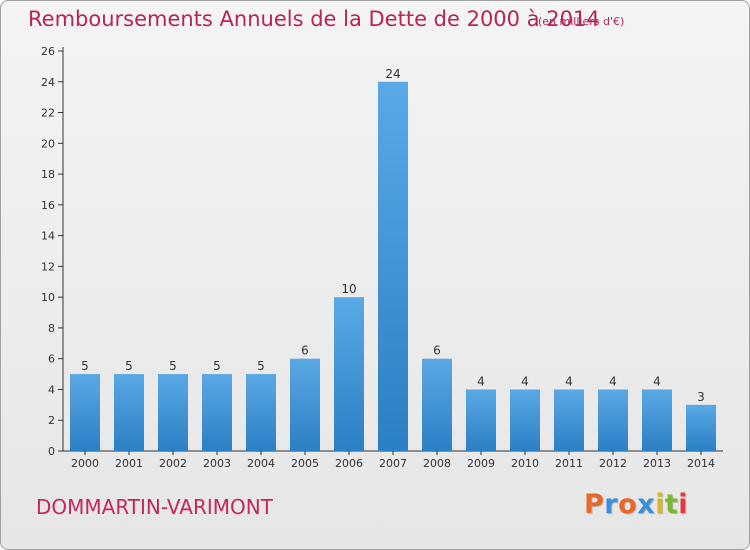  Describe the element at coordinates (48, 143) in the screenshot. I see `y-tick-label: 20` at that location.